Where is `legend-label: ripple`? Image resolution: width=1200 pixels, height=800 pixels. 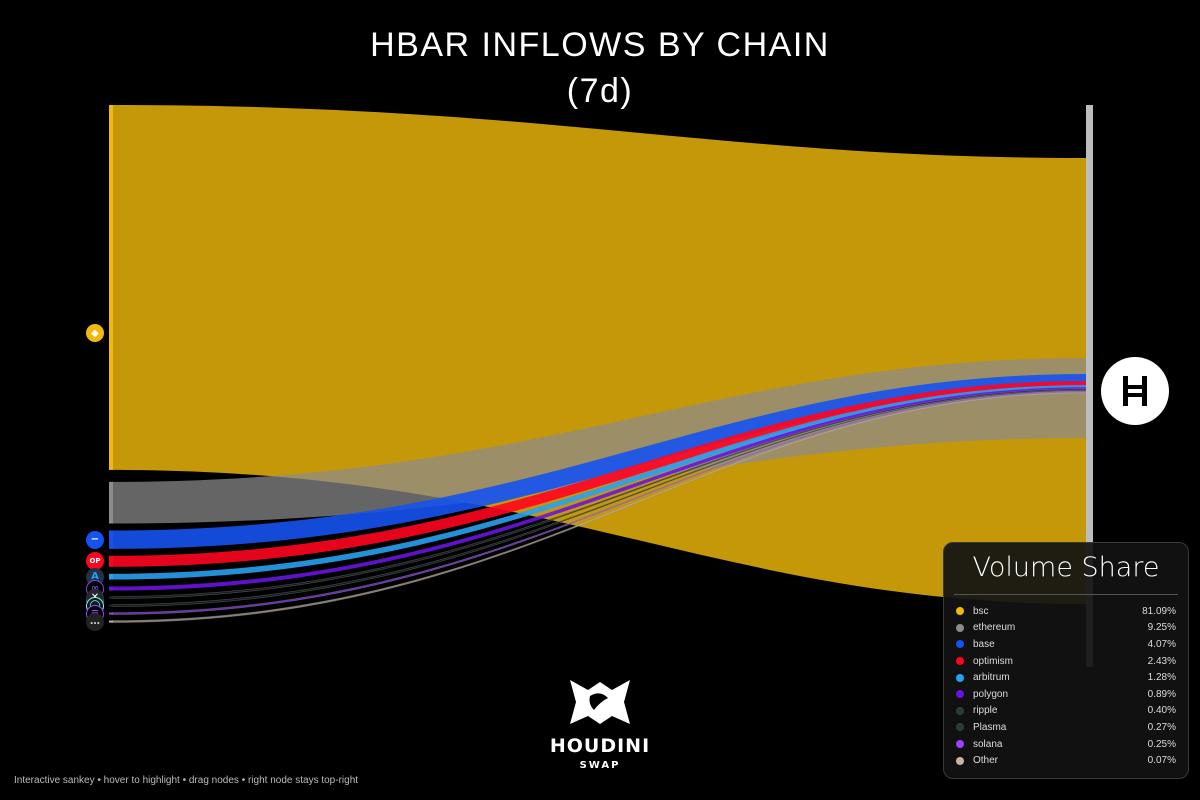
legend-label: ripple is located at coordinates (985, 711).